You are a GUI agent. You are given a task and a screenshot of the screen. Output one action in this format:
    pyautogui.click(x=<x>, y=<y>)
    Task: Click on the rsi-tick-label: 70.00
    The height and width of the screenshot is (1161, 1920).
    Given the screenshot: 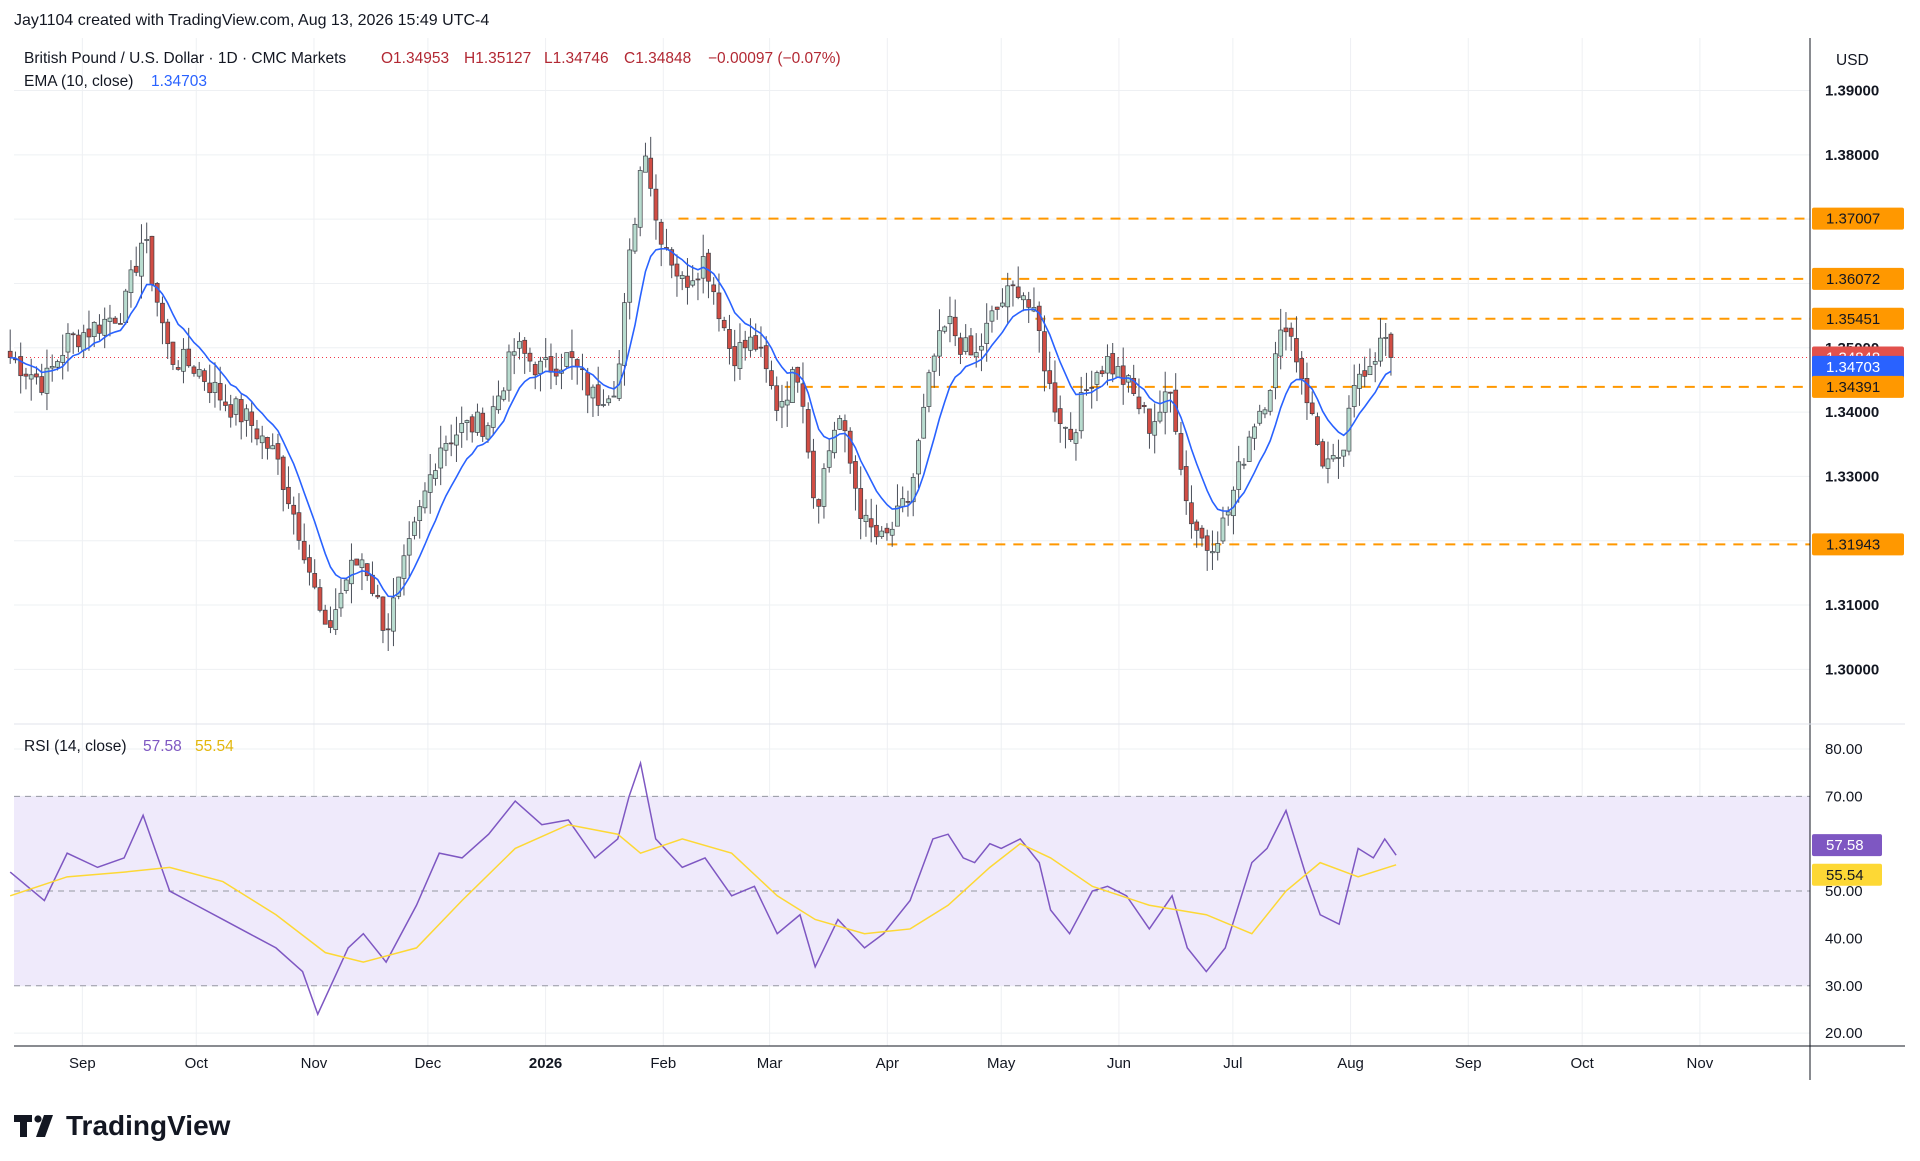 What is the action you would take?
    pyautogui.click(x=1844, y=796)
    